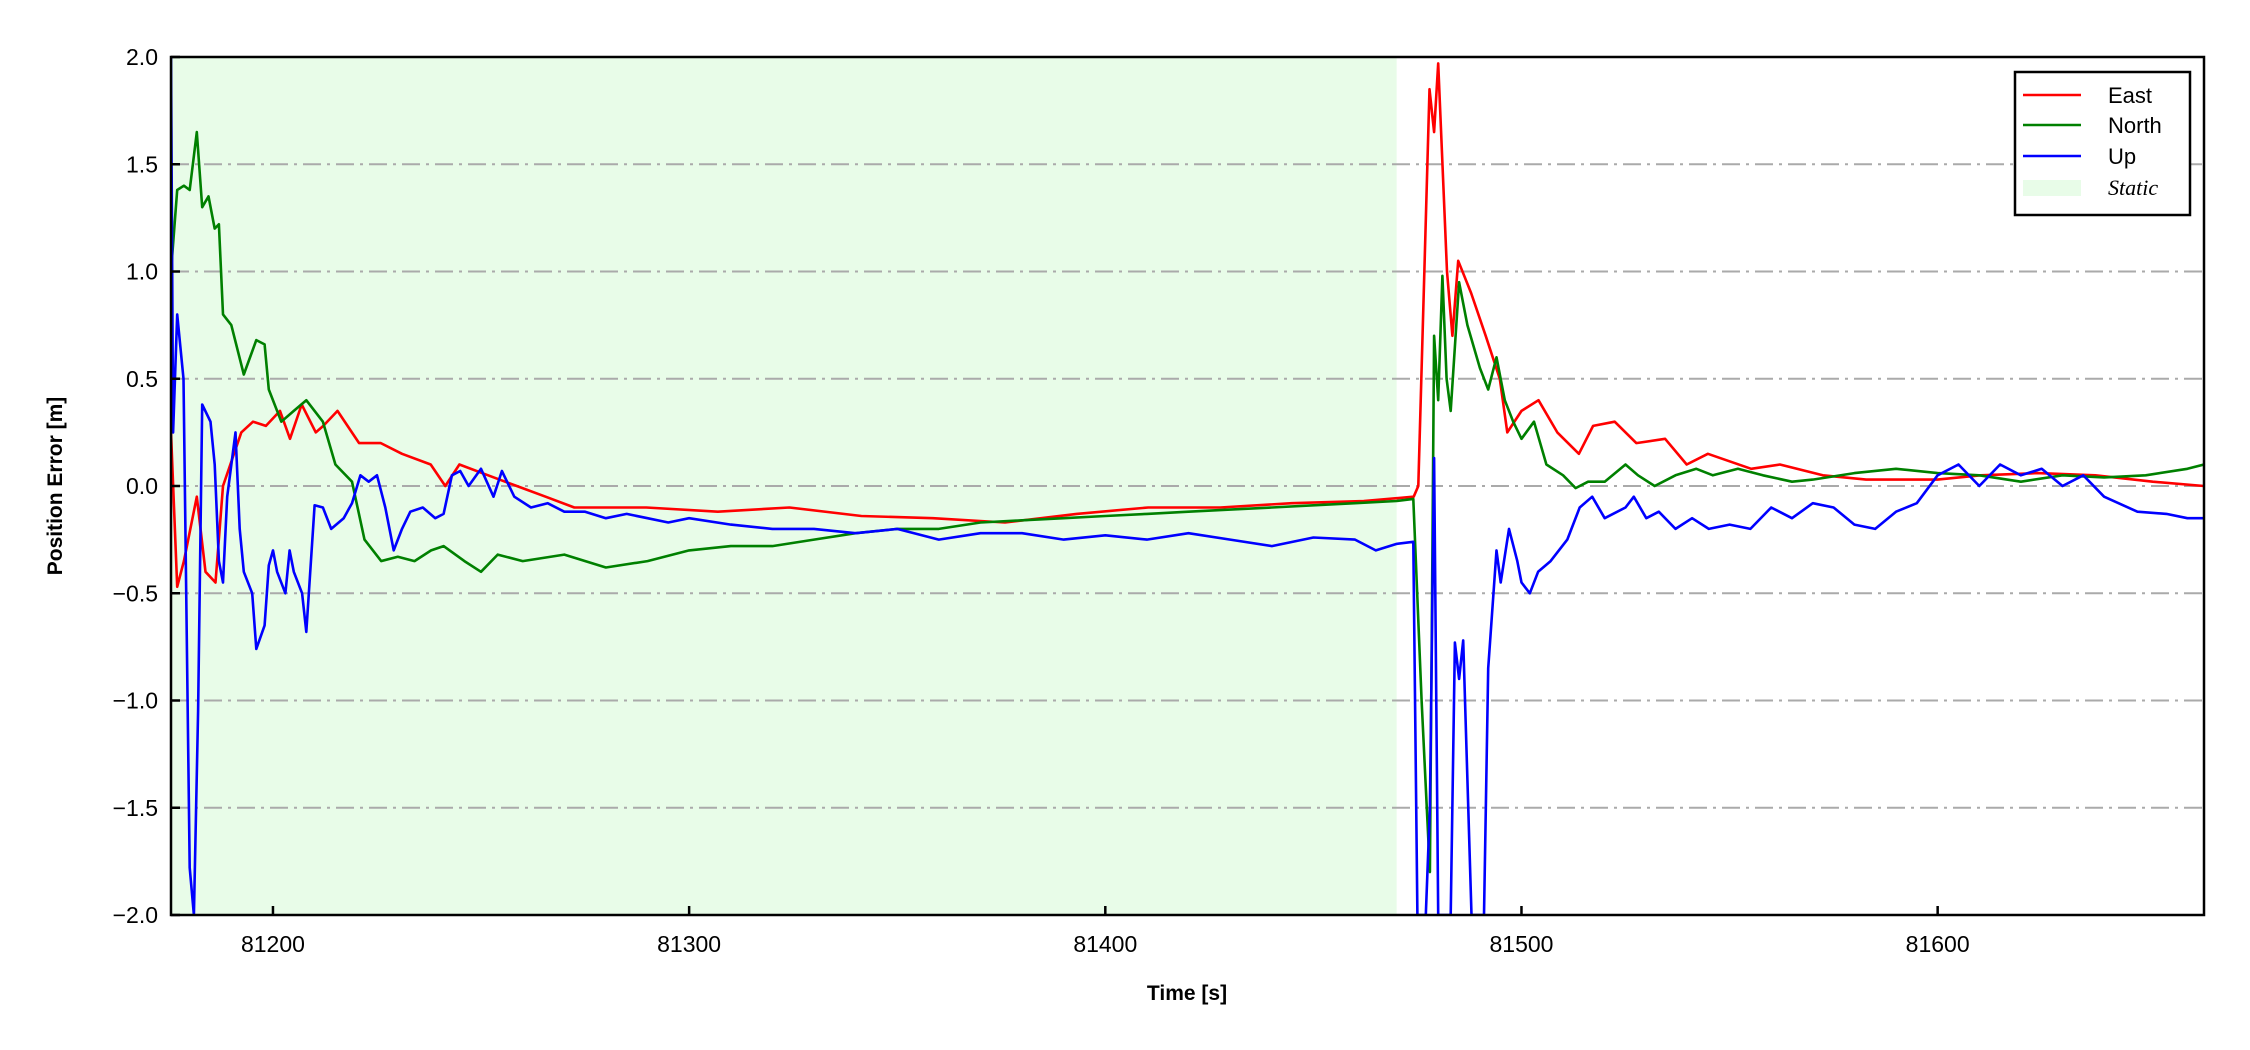  What do you see at coordinates (135, 593) in the screenshot?
I see `y-tick-label: −0.5` at bounding box center [135, 593].